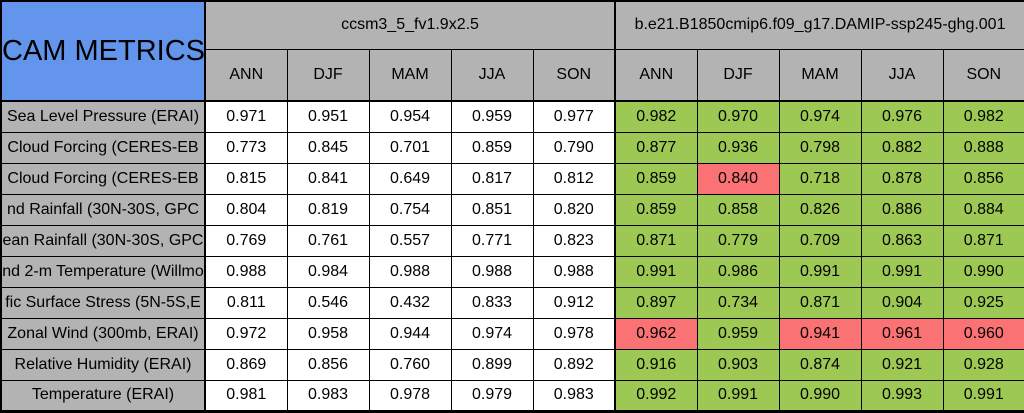  Describe the element at coordinates (902, 333) in the screenshot. I see `value-cell: 0.961` at that location.